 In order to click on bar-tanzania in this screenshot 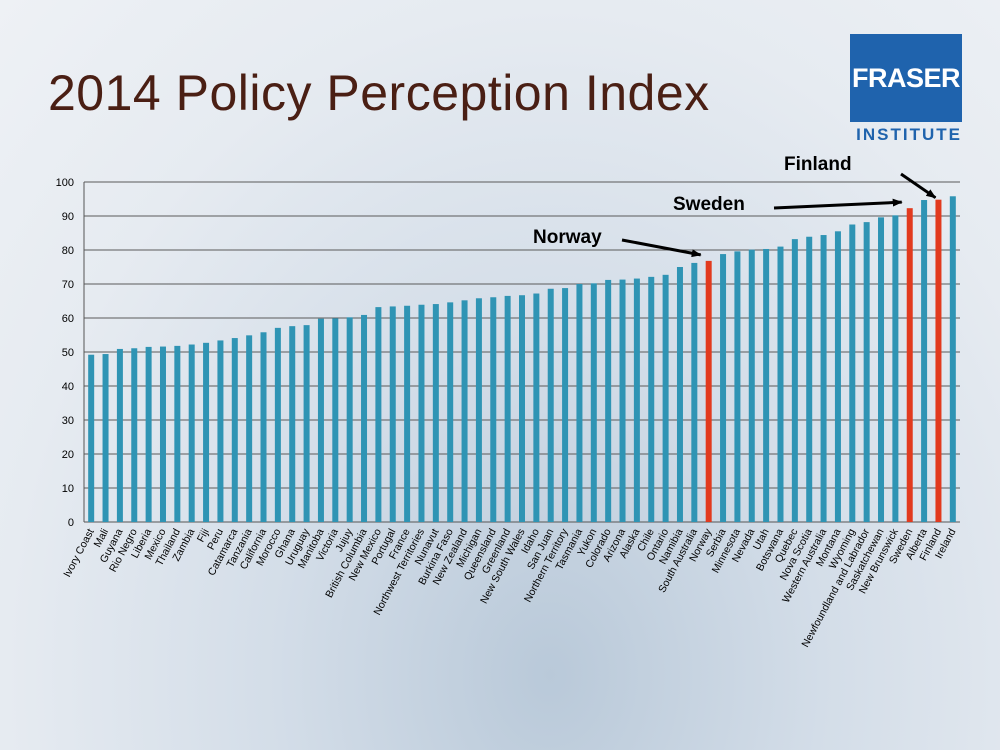, I will do `click(249, 428)`.